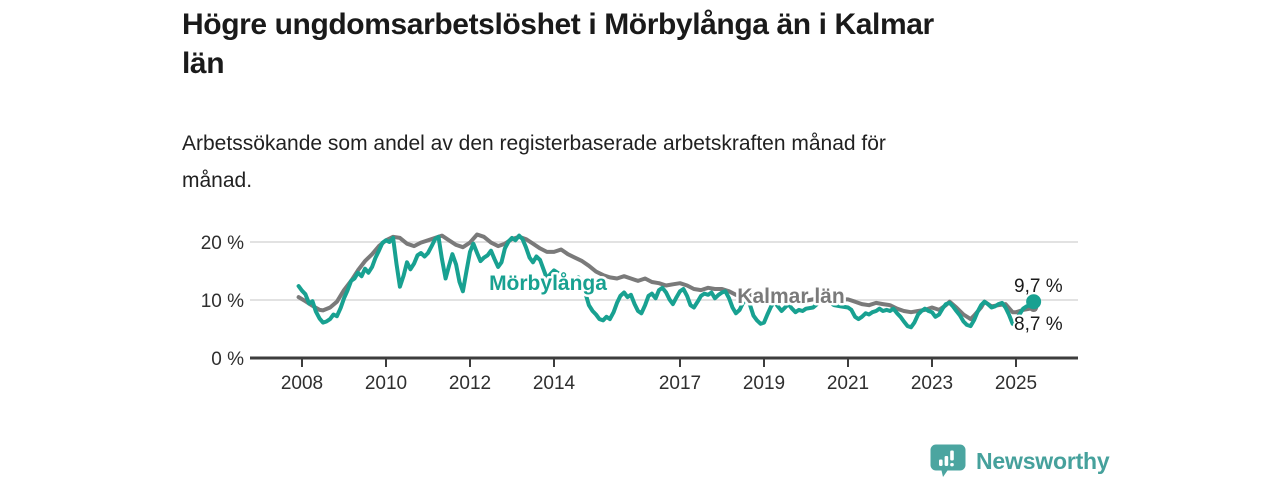 Image resolution: width=1280 pixels, height=480 pixels. Describe the element at coordinates (386, 383) in the screenshot. I see `x-tick-label: 2010` at that location.